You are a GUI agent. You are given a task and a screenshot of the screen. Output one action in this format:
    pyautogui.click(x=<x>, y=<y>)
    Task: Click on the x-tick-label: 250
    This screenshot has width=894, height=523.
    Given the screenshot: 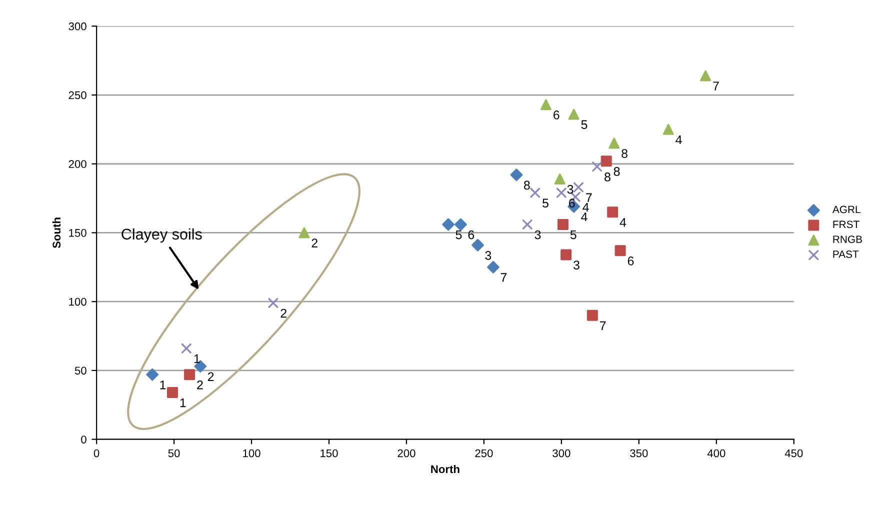 What is the action you would take?
    pyautogui.click(x=484, y=453)
    